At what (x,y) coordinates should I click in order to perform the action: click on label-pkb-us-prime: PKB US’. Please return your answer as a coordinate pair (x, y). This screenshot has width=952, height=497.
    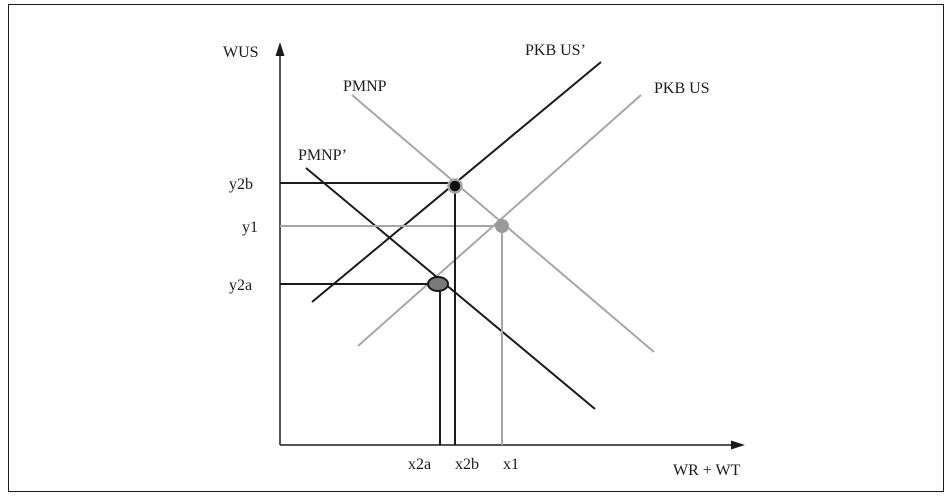
    Looking at the image, I should click on (555, 50).